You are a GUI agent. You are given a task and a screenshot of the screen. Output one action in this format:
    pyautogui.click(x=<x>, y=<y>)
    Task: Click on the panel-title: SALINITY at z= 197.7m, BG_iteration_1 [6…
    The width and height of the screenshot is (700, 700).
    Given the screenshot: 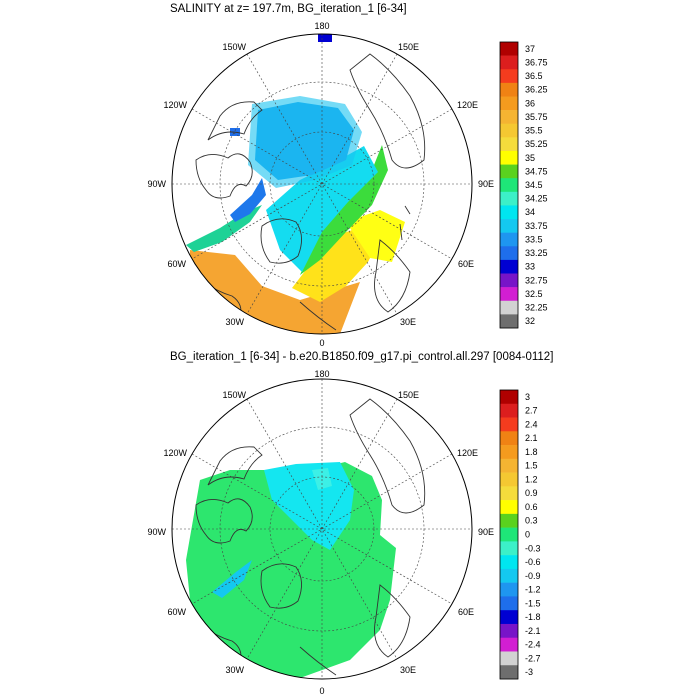 What is the action you would take?
    pyautogui.click(x=288, y=9)
    